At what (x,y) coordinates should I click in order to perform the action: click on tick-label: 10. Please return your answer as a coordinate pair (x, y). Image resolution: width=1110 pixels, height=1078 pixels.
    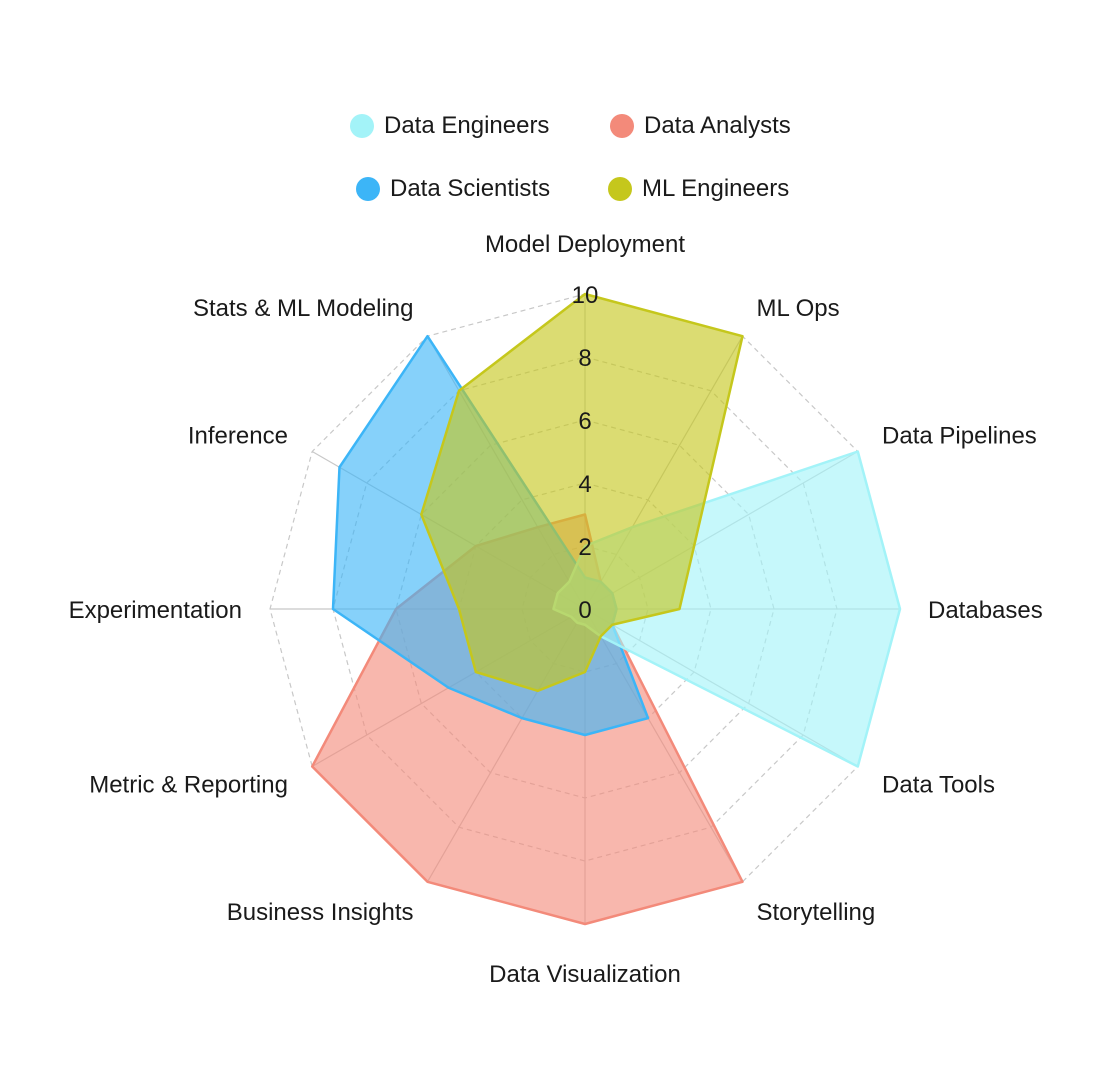
    Looking at the image, I should click on (585, 295).